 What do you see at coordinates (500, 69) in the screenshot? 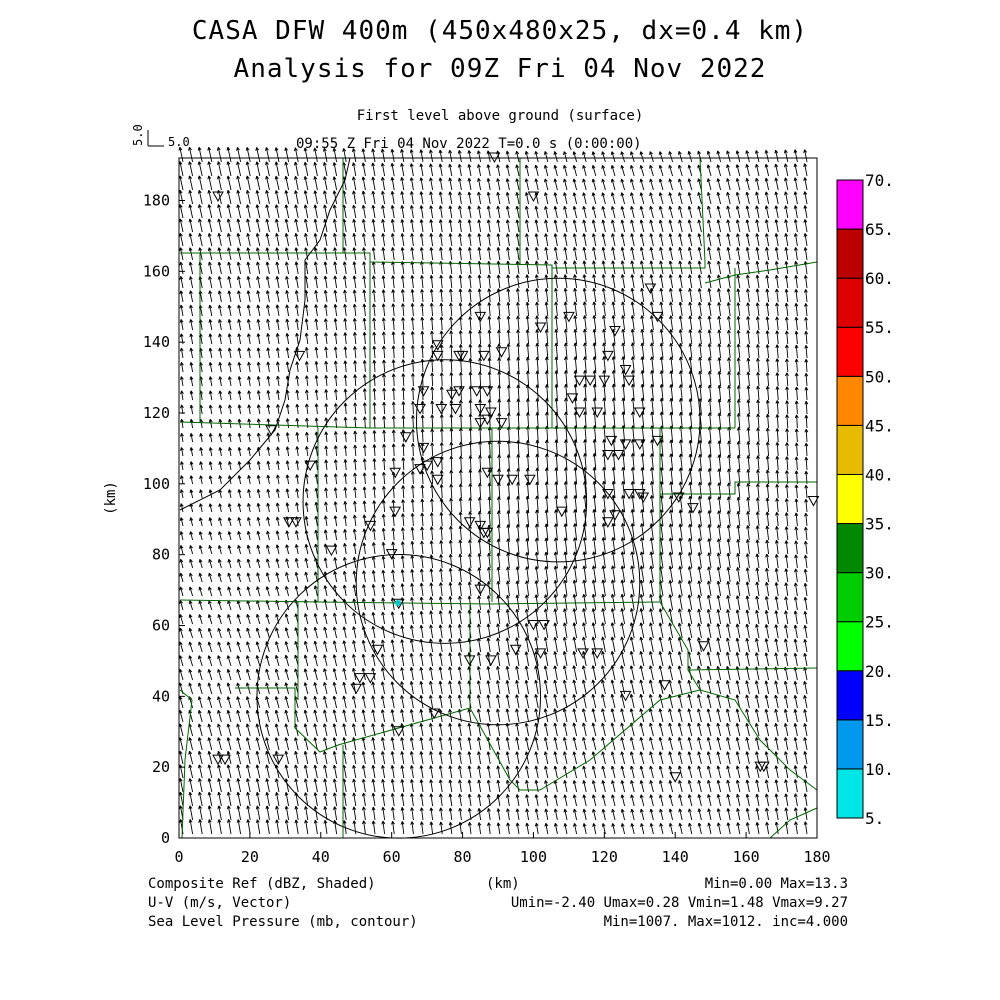
I see `plot-title-line2: Analysis for 09Z Fri 04 Nov 2022` at bounding box center [500, 69].